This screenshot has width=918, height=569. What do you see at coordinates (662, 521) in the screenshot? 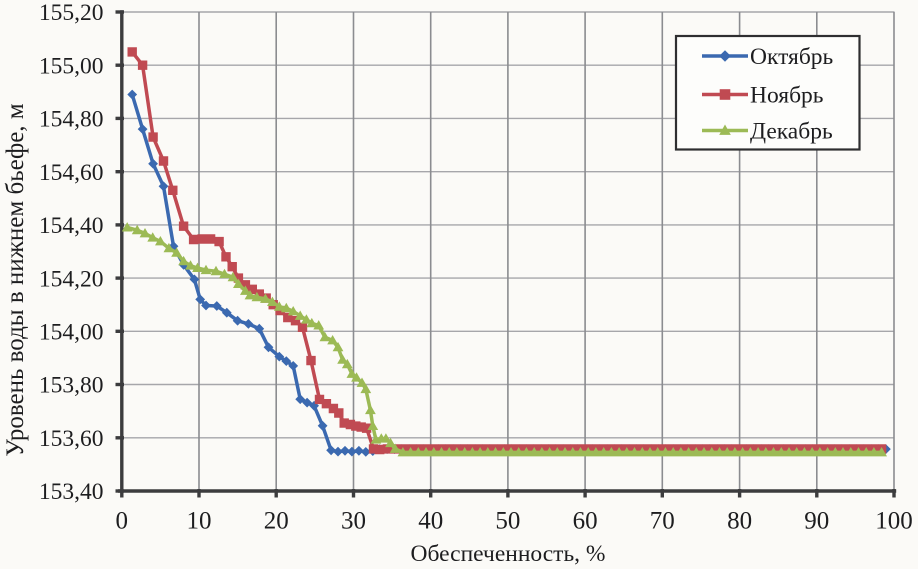
I see `svg-text: 70` at bounding box center [662, 521].